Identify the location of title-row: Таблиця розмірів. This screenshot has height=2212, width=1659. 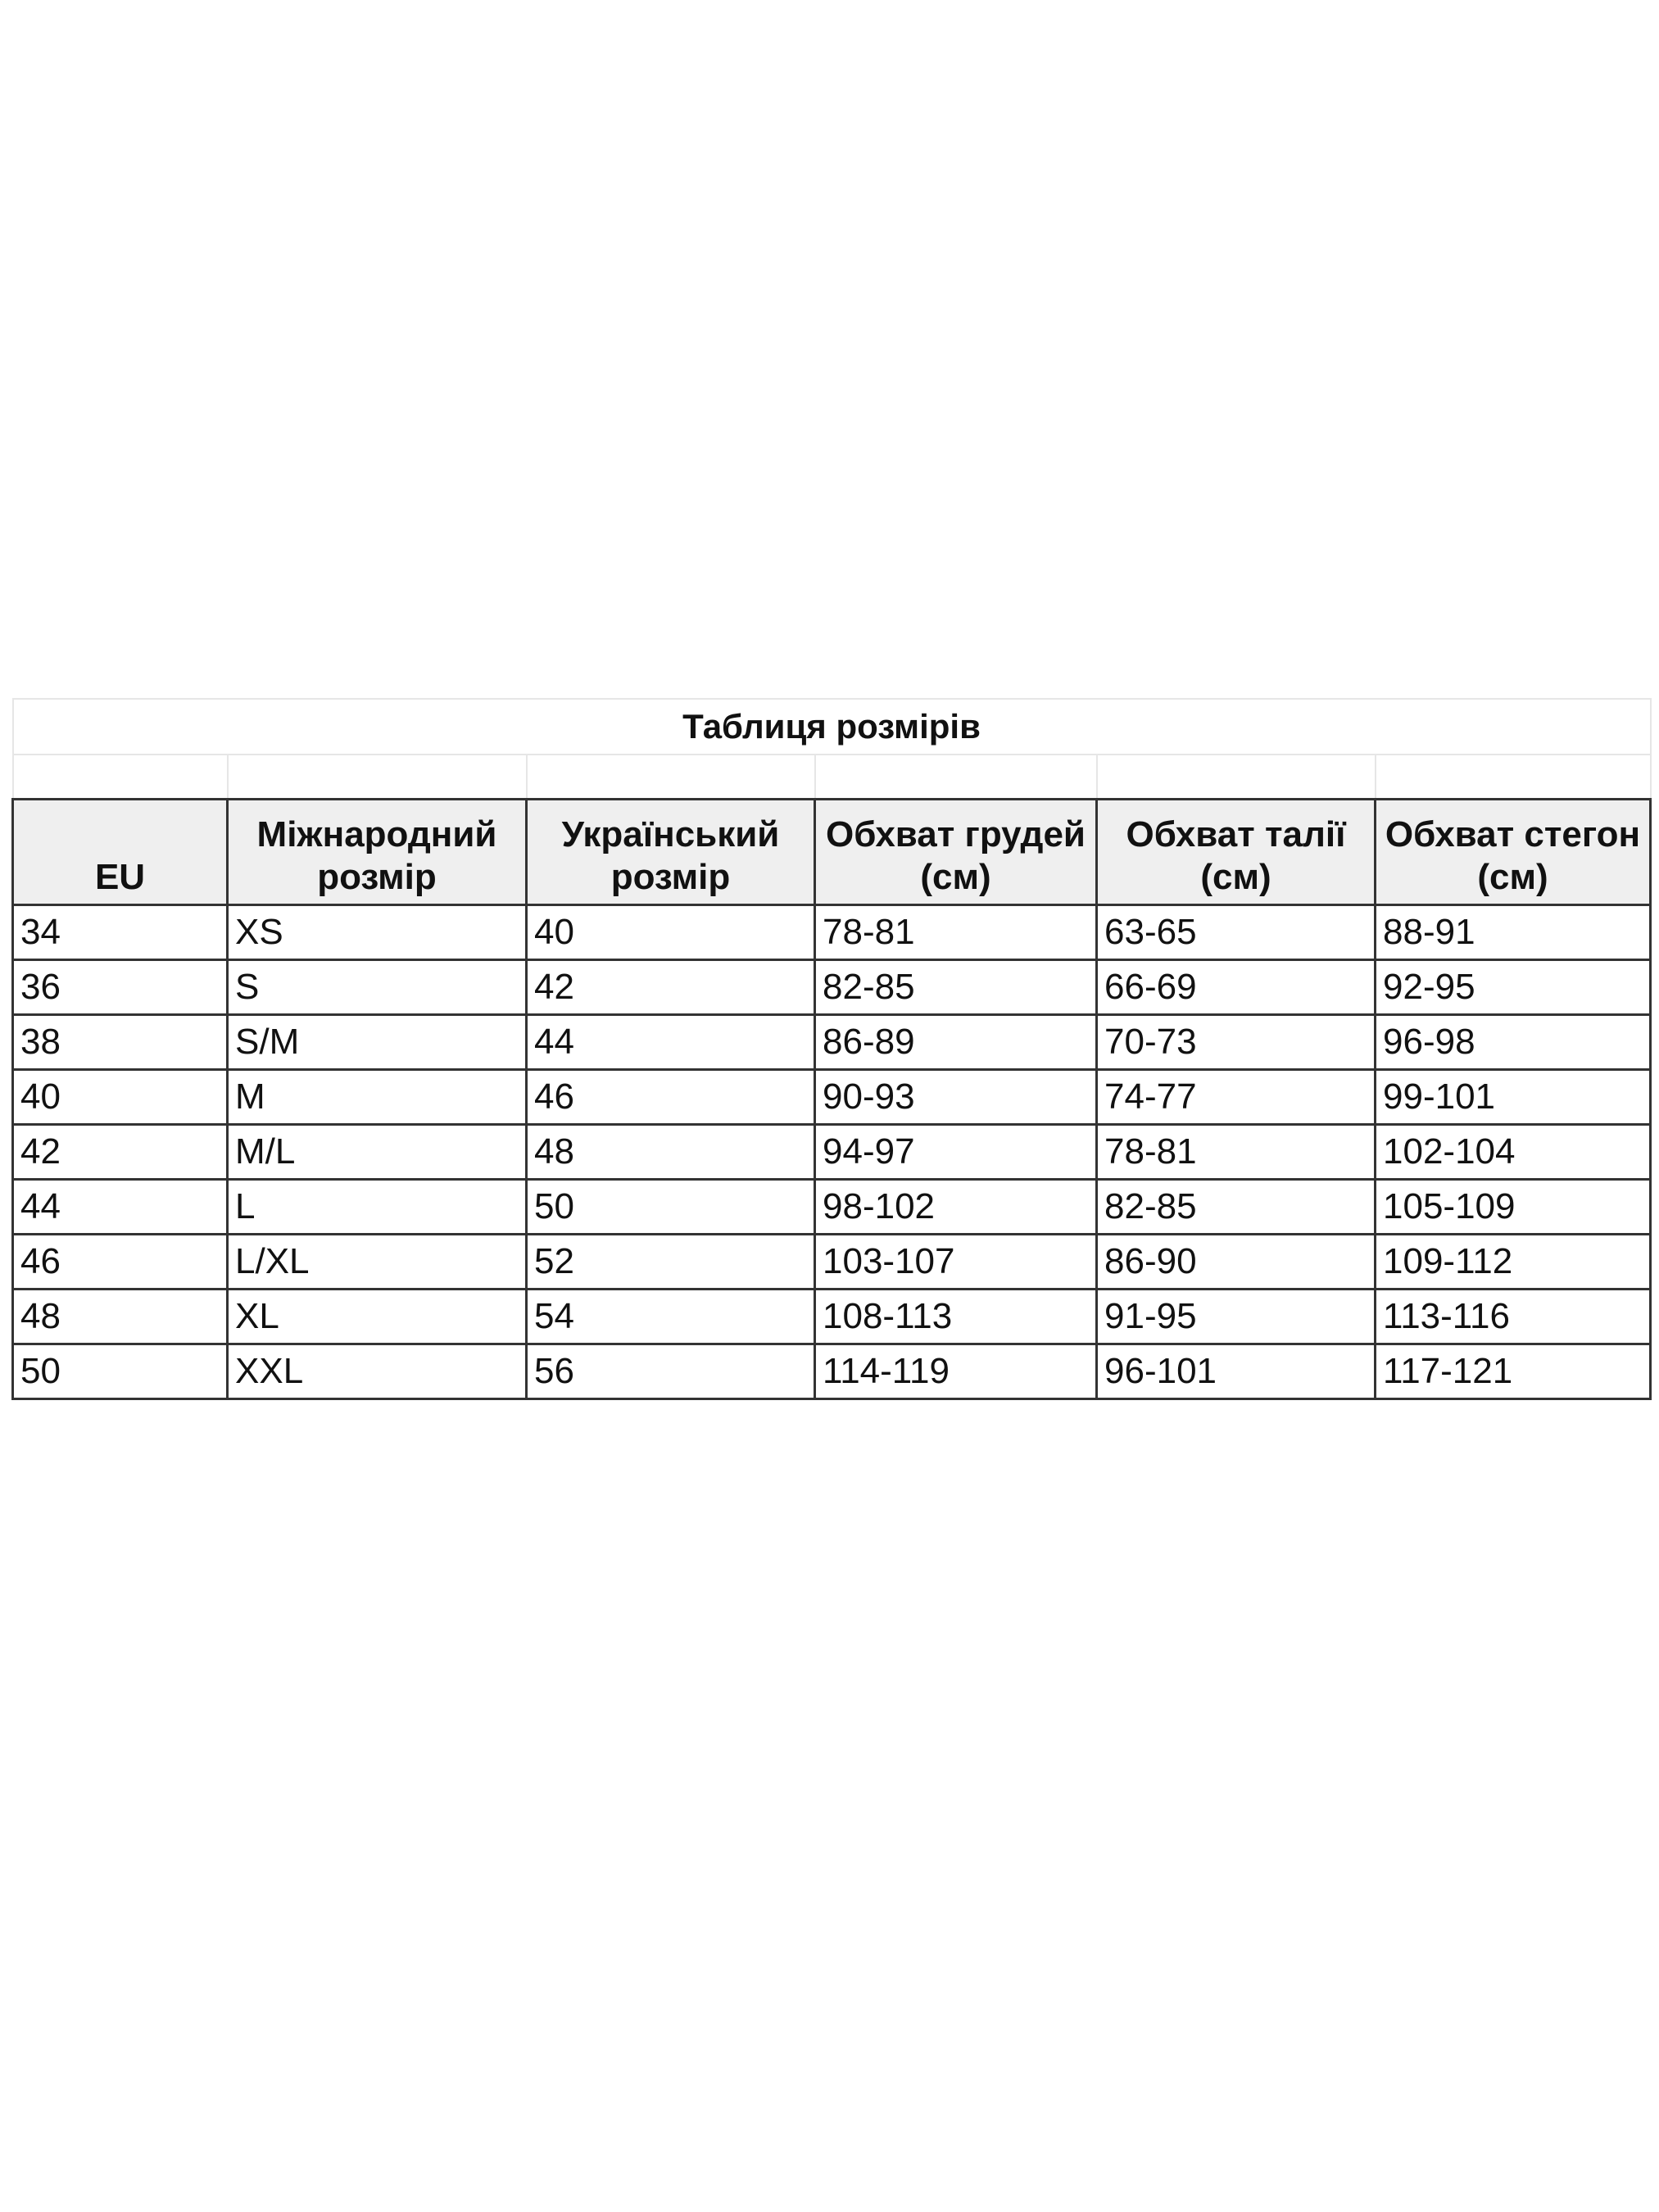
(831, 726).